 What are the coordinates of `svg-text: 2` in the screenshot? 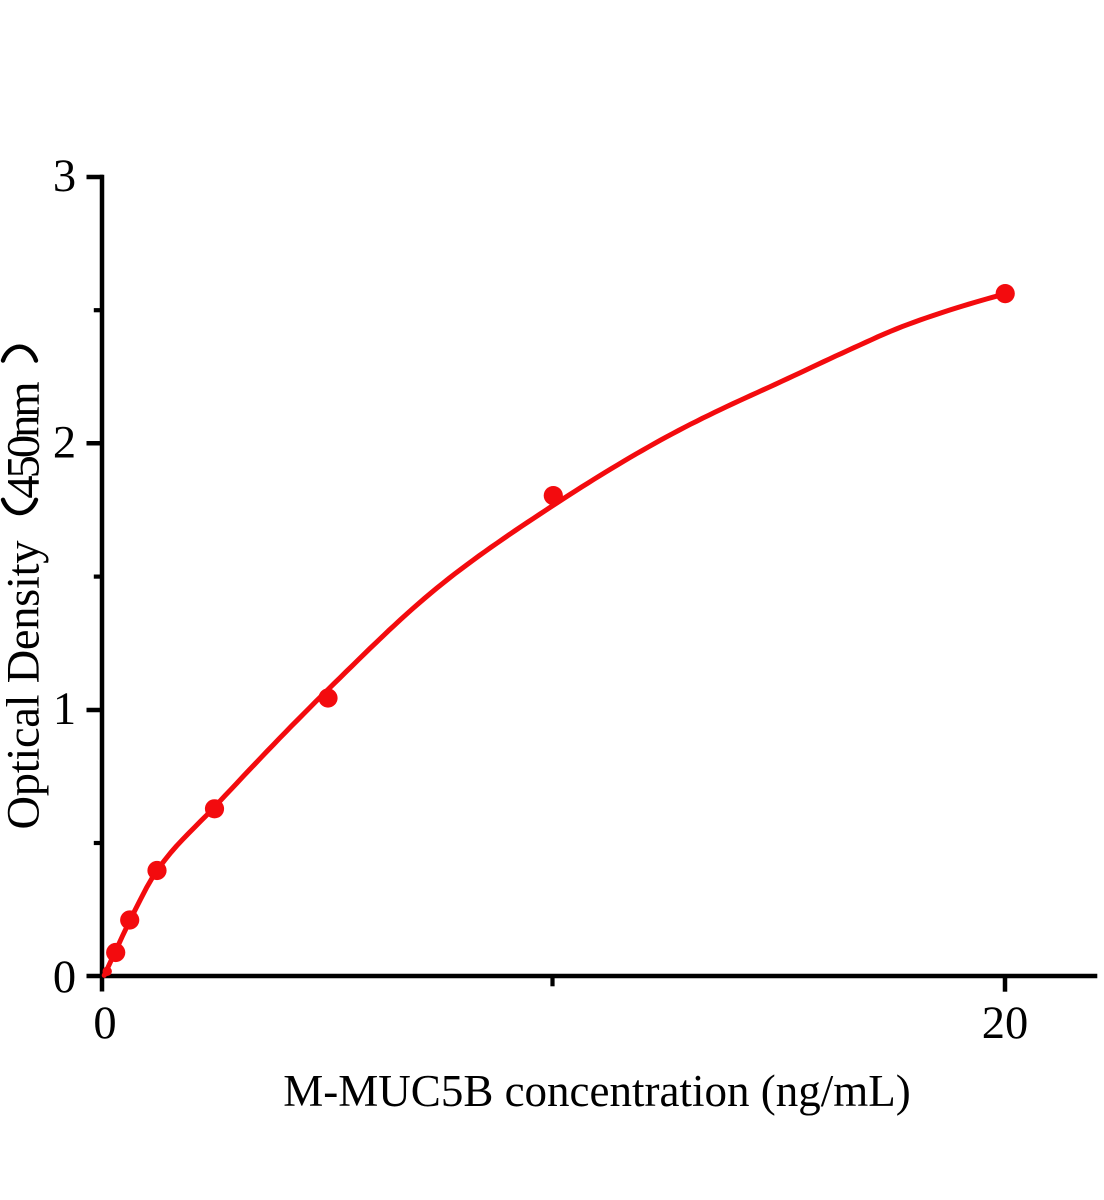 It's located at (64, 442).